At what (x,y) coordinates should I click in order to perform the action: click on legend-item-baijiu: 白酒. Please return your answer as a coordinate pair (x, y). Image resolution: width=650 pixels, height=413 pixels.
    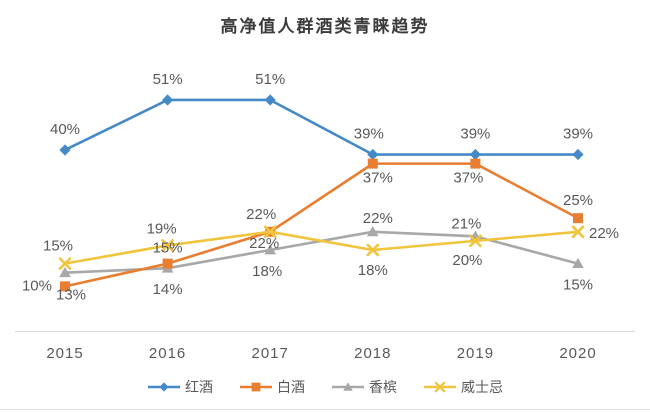
    Looking at the image, I should click on (272, 387).